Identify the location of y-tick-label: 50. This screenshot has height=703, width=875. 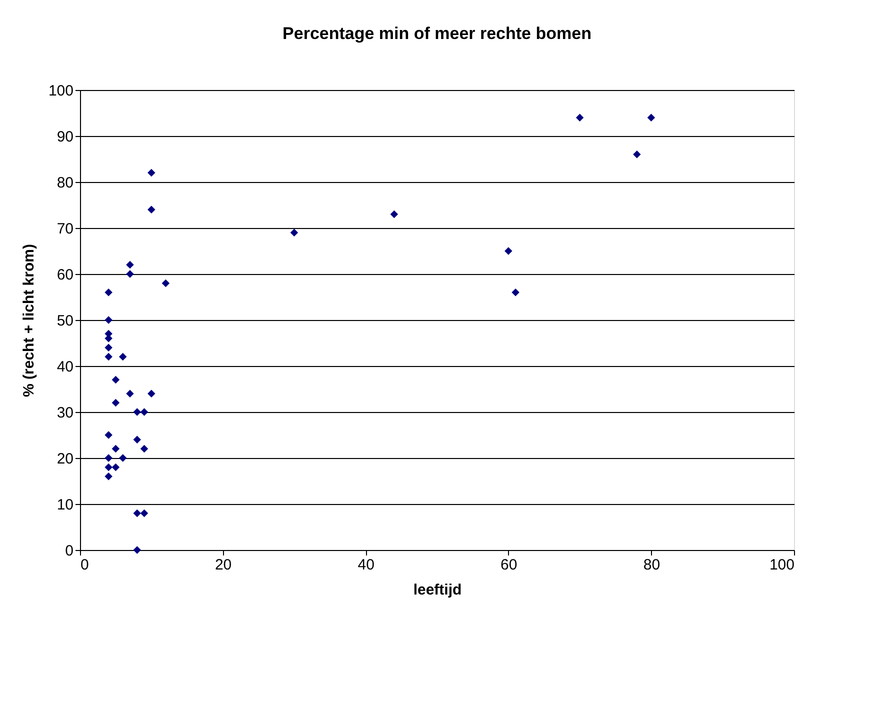
(65, 321).